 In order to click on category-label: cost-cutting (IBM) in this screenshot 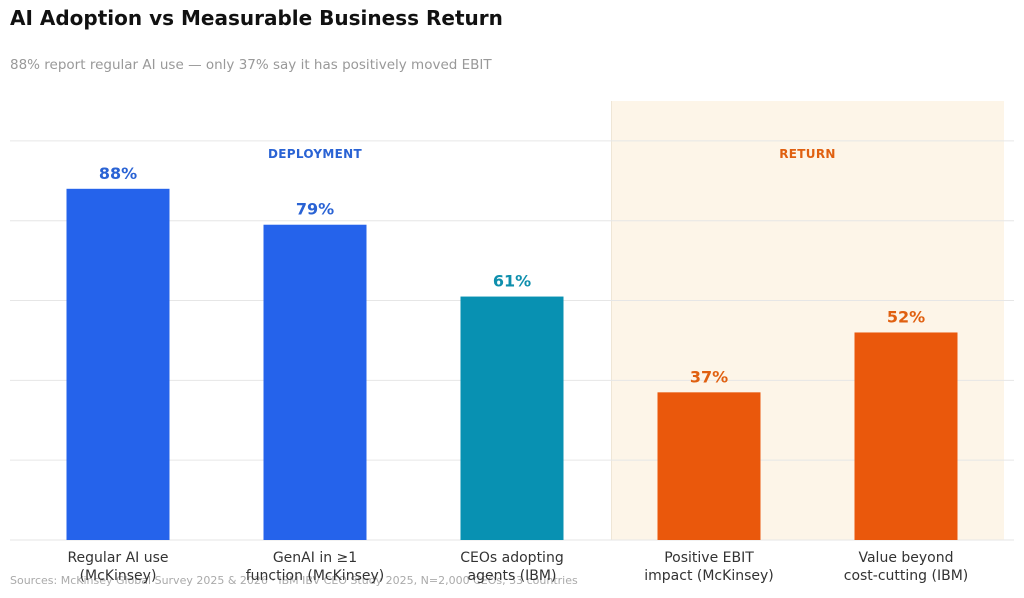, I will do `click(906, 576)`.